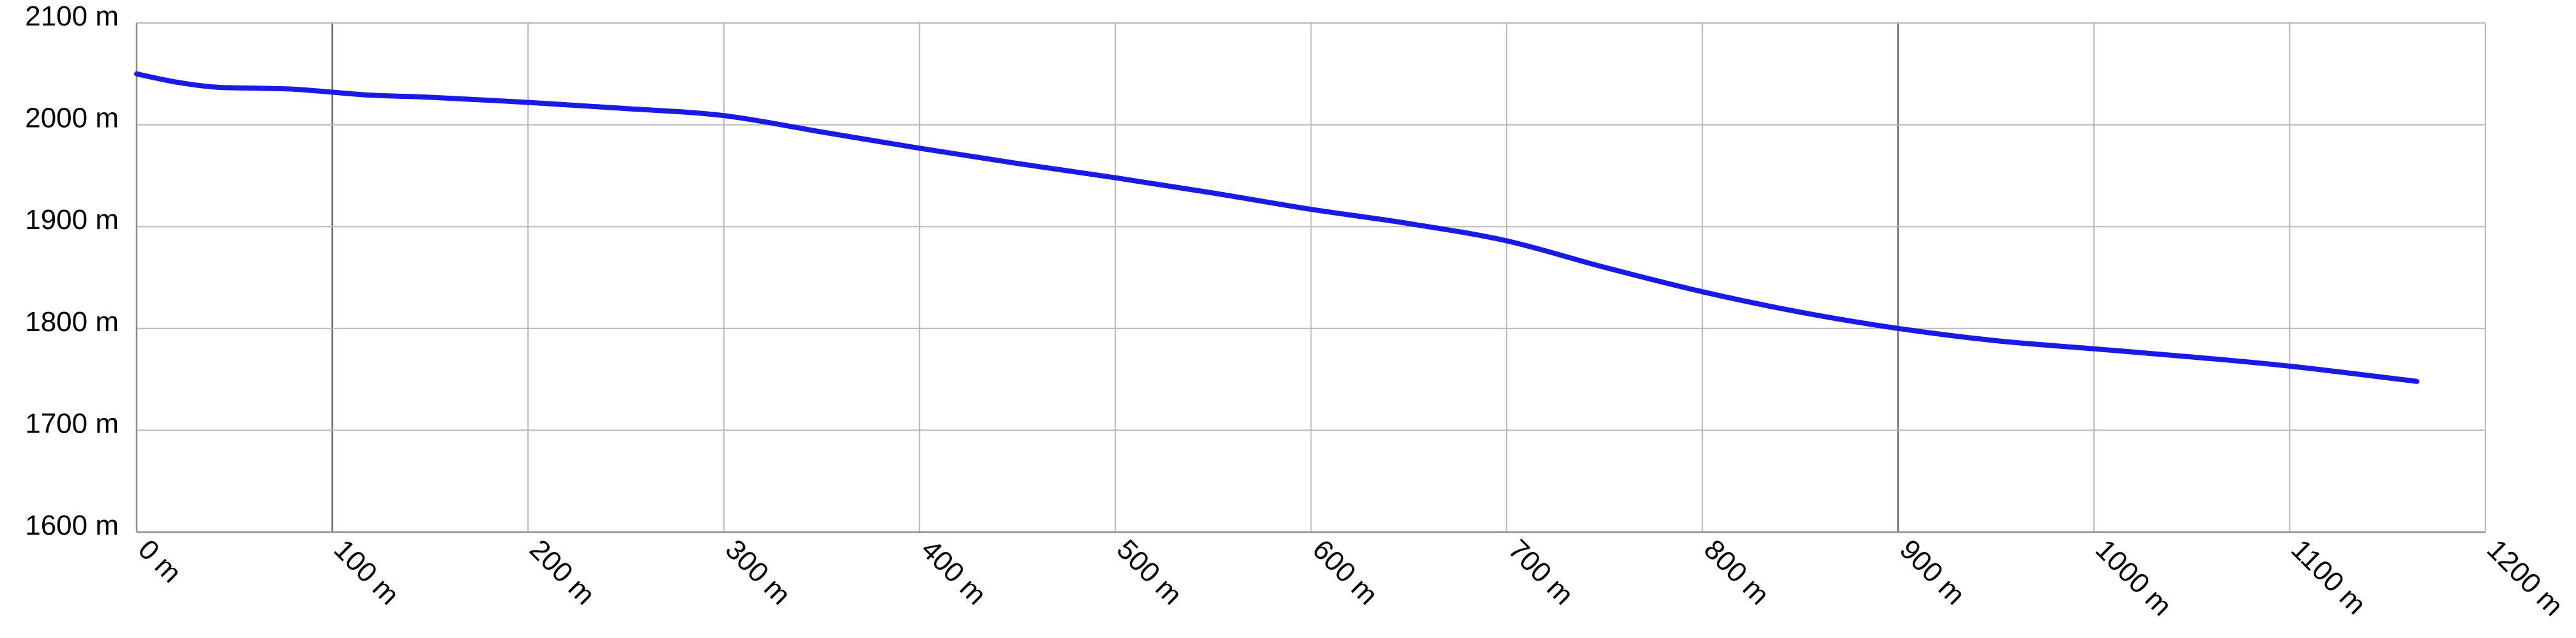 This screenshot has width=2576, height=638. What do you see at coordinates (72, 525) in the screenshot?
I see `y-tick-label: 1600 m` at bounding box center [72, 525].